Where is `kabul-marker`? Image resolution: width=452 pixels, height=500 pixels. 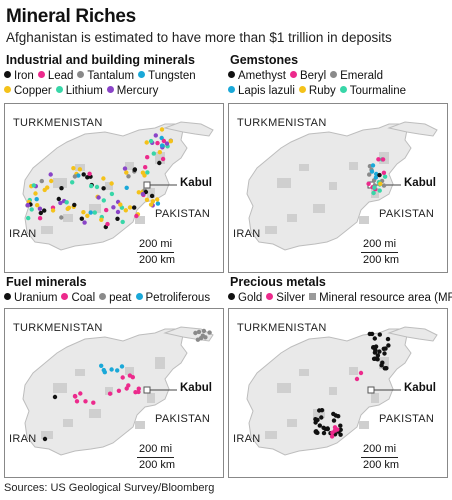 kabul-marker is located at coordinates (371, 390).